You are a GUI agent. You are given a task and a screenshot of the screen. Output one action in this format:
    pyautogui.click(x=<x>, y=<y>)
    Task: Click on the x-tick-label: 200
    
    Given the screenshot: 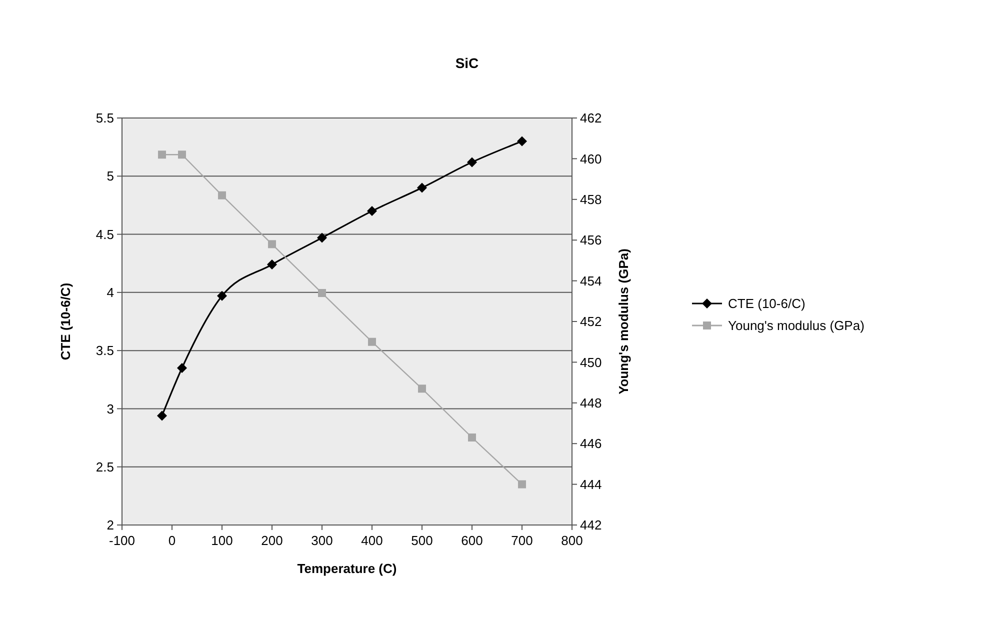 What is the action you would take?
    pyautogui.click(x=272, y=540)
    